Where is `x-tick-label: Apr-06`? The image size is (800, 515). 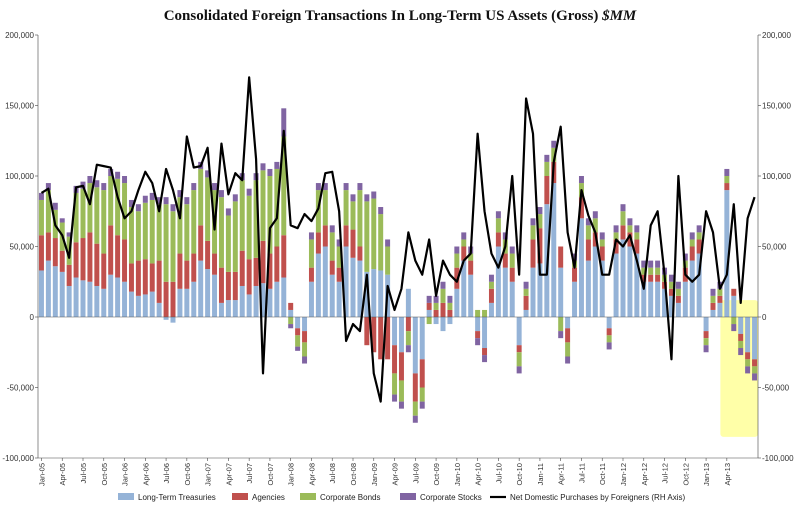
x-tick-label: Apr-06 is located at coordinates (145, 474).